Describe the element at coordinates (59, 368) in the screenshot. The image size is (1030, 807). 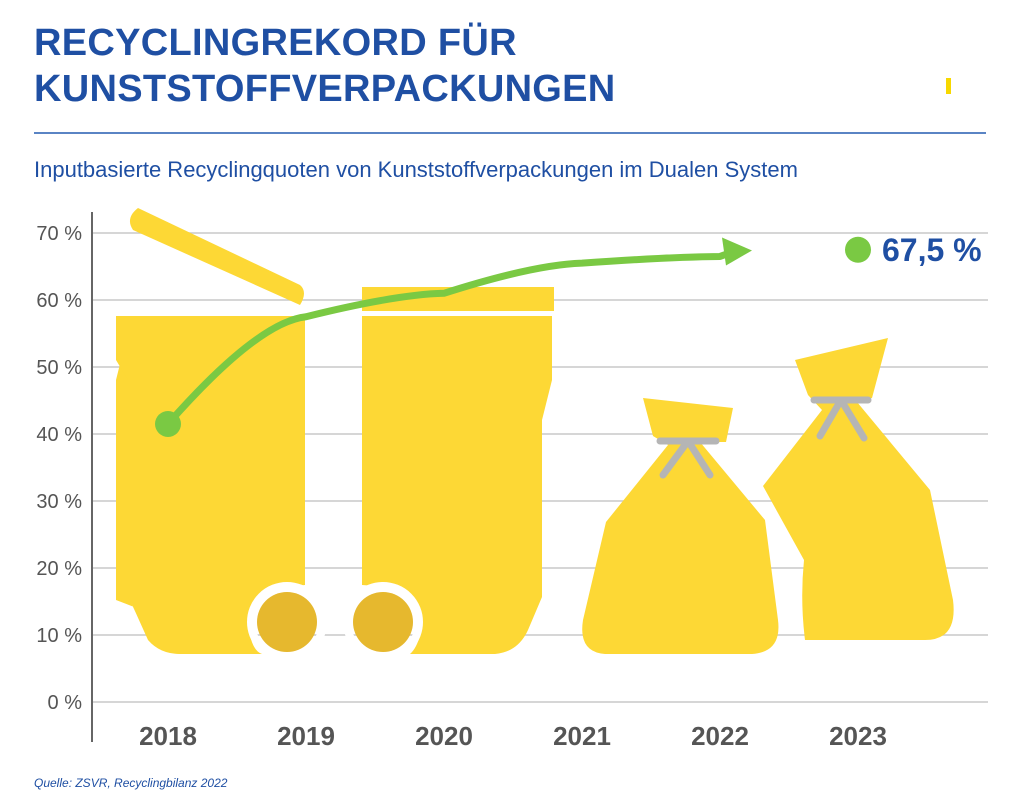
I see `y-tick-label: 50 %` at that location.